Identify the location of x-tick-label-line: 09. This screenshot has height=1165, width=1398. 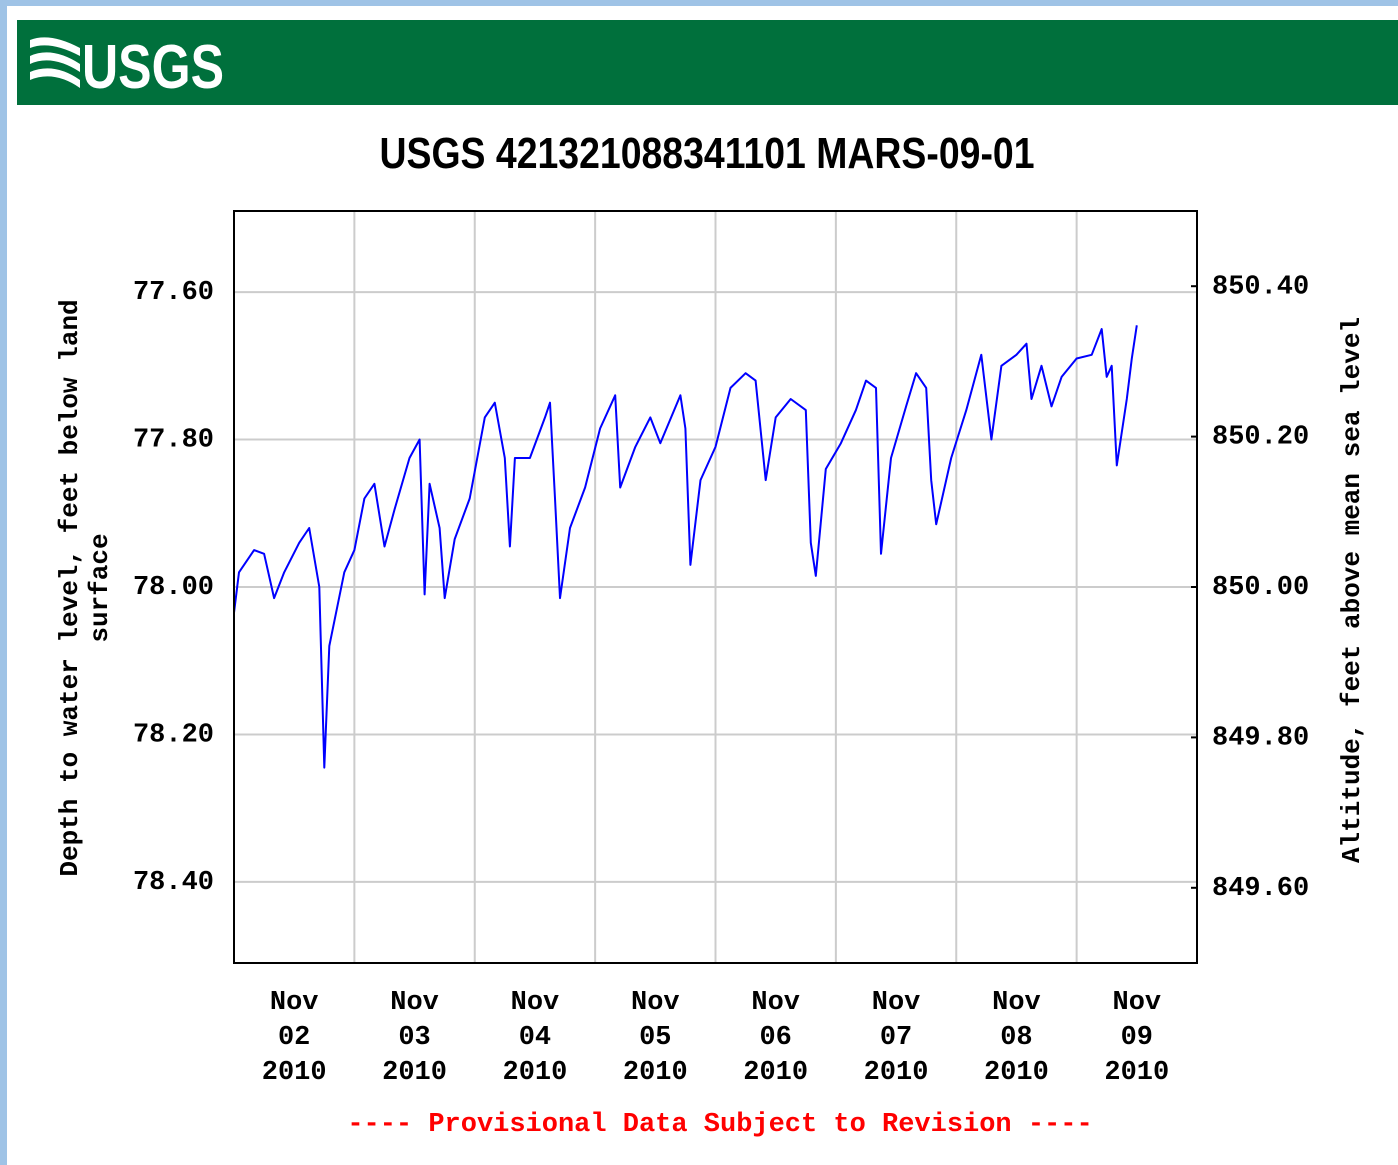
(1137, 1038).